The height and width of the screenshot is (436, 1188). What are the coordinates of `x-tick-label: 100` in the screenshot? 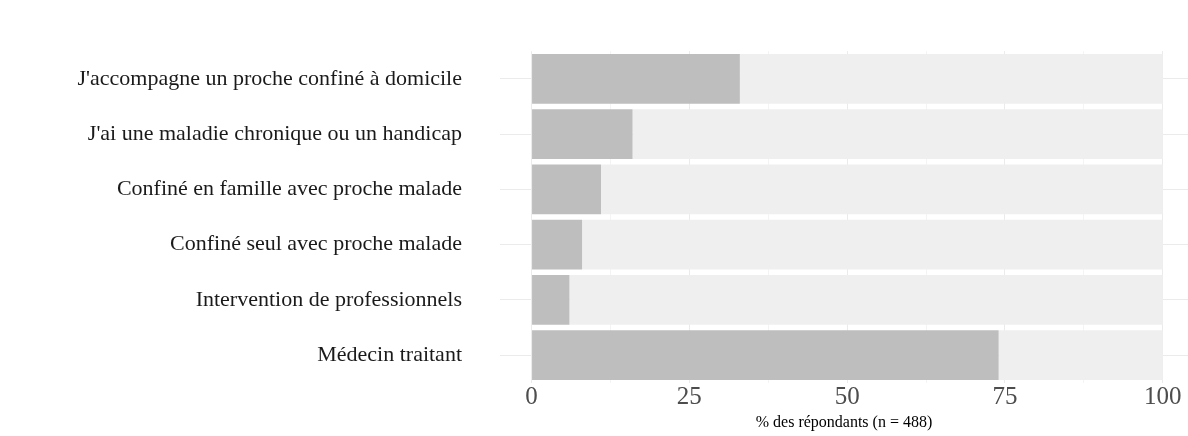 It's located at (1163, 396).